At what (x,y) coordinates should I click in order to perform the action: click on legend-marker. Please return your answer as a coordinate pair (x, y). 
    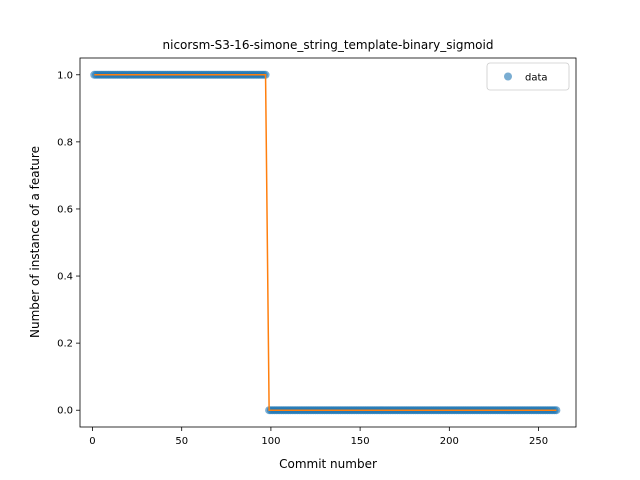
    Looking at the image, I should click on (508, 76).